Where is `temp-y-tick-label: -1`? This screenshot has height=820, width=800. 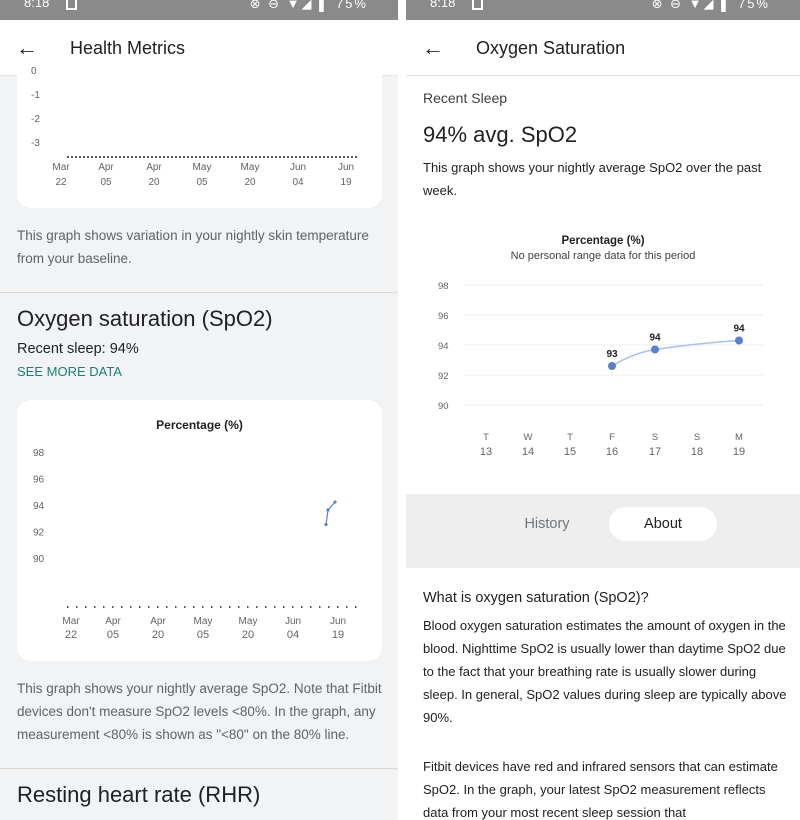
temp-y-tick-label: -1 is located at coordinates (35, 95).